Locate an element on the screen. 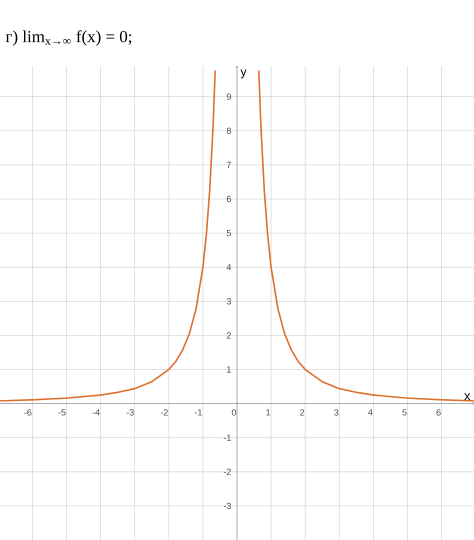 The image size is (474, 540). y-tick-label: 8 is located at coordinates (228, 131).